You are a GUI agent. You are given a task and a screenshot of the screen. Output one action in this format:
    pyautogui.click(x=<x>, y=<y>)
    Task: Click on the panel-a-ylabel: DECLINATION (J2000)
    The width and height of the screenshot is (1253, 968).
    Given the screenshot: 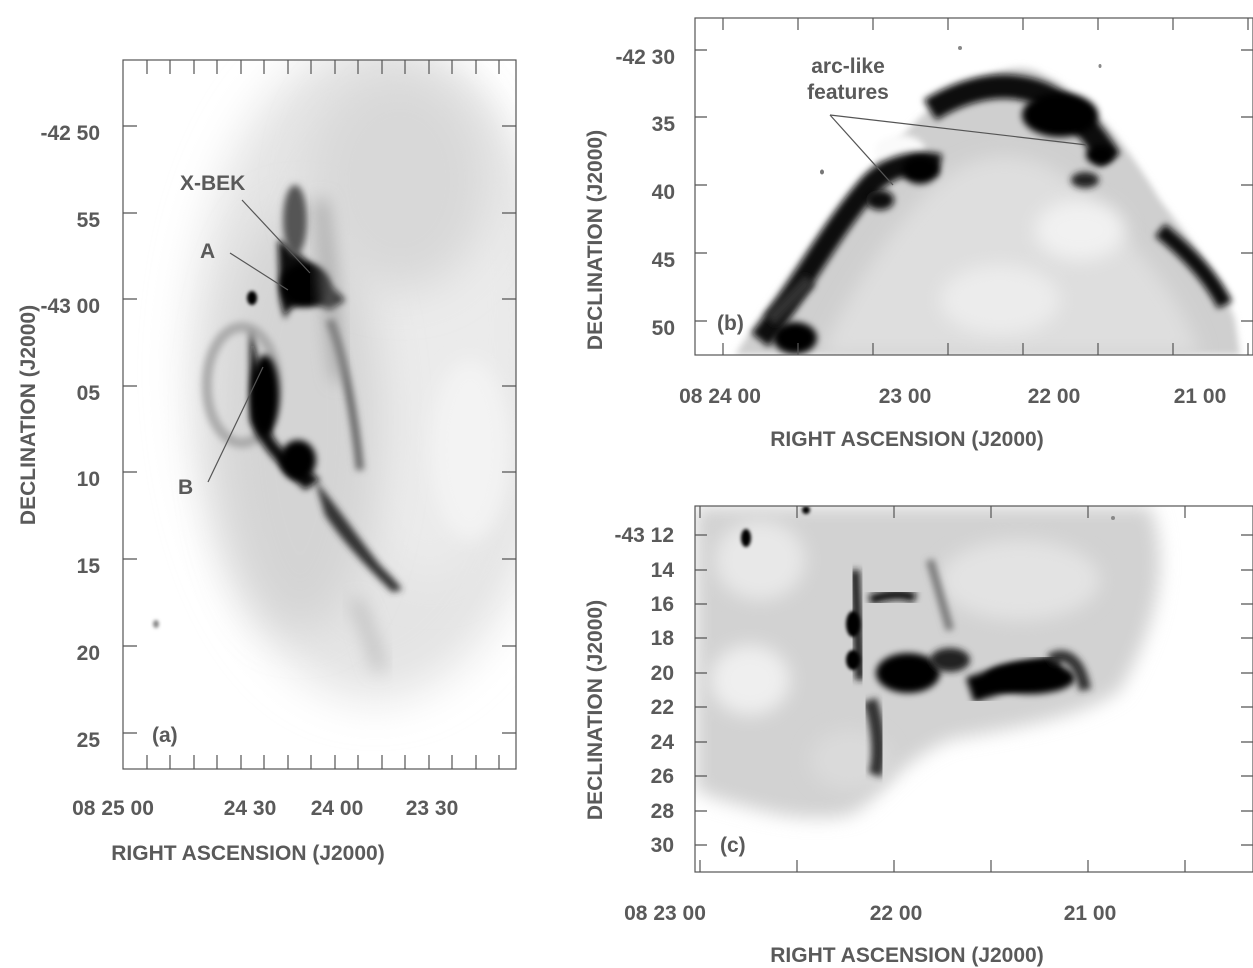 What is the action you would take?
    pyautogui.click(x=28, y=415)
    